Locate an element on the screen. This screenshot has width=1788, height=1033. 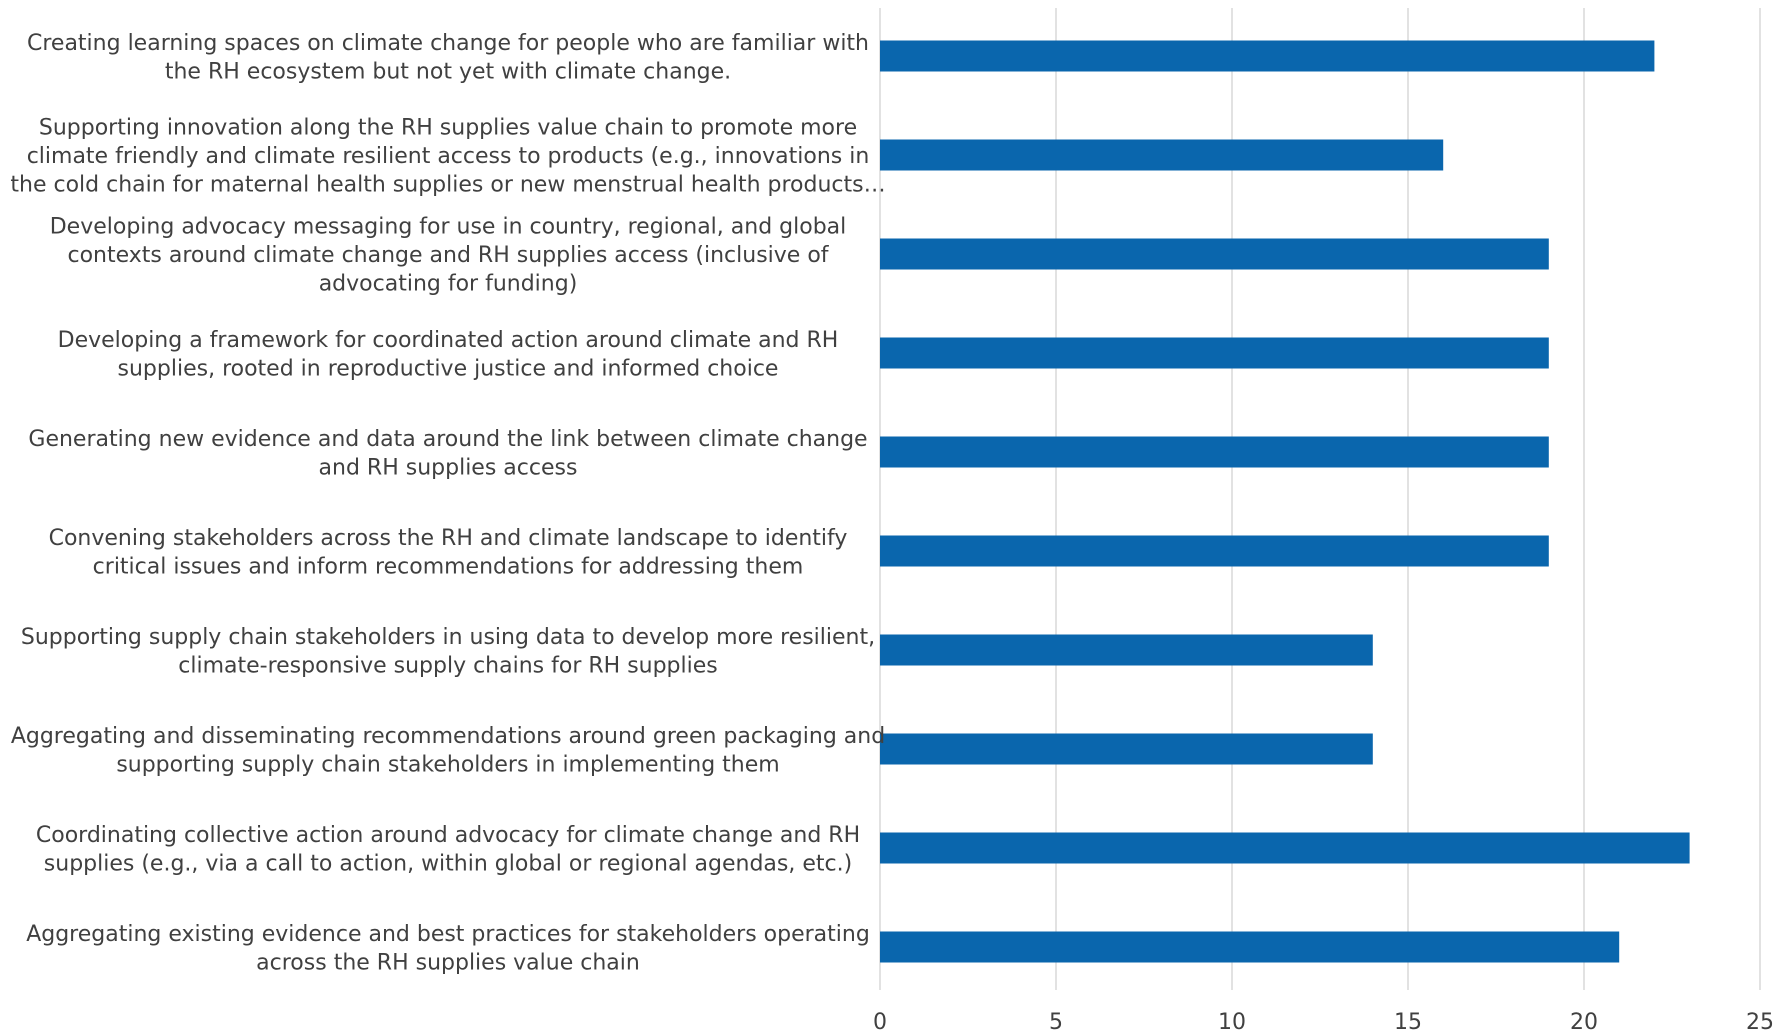
x-tick-label: 25 is located at coordinates (1760, 1021).